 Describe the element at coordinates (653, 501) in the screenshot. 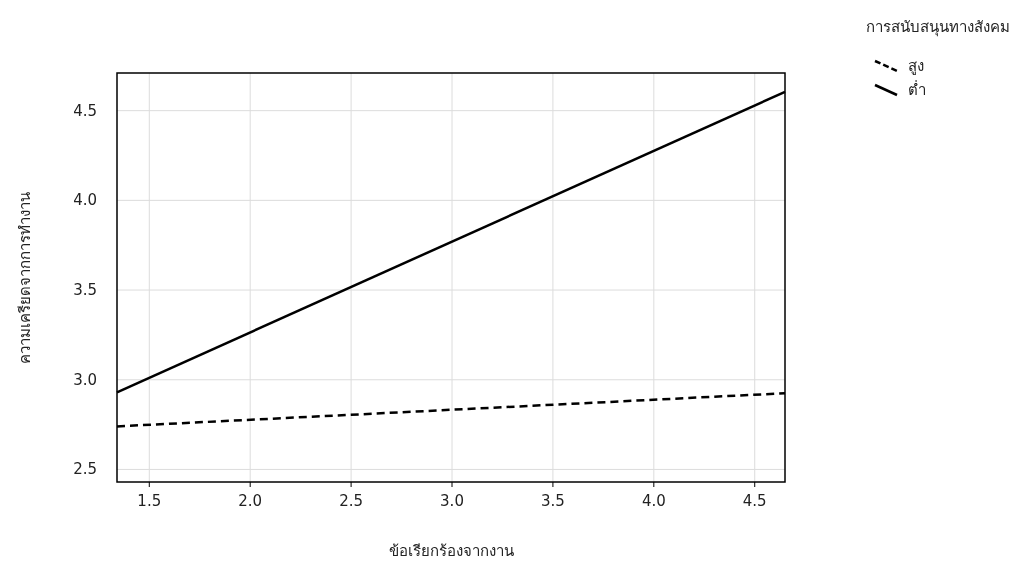

I see `x-tick-label: 4.0` at that location.